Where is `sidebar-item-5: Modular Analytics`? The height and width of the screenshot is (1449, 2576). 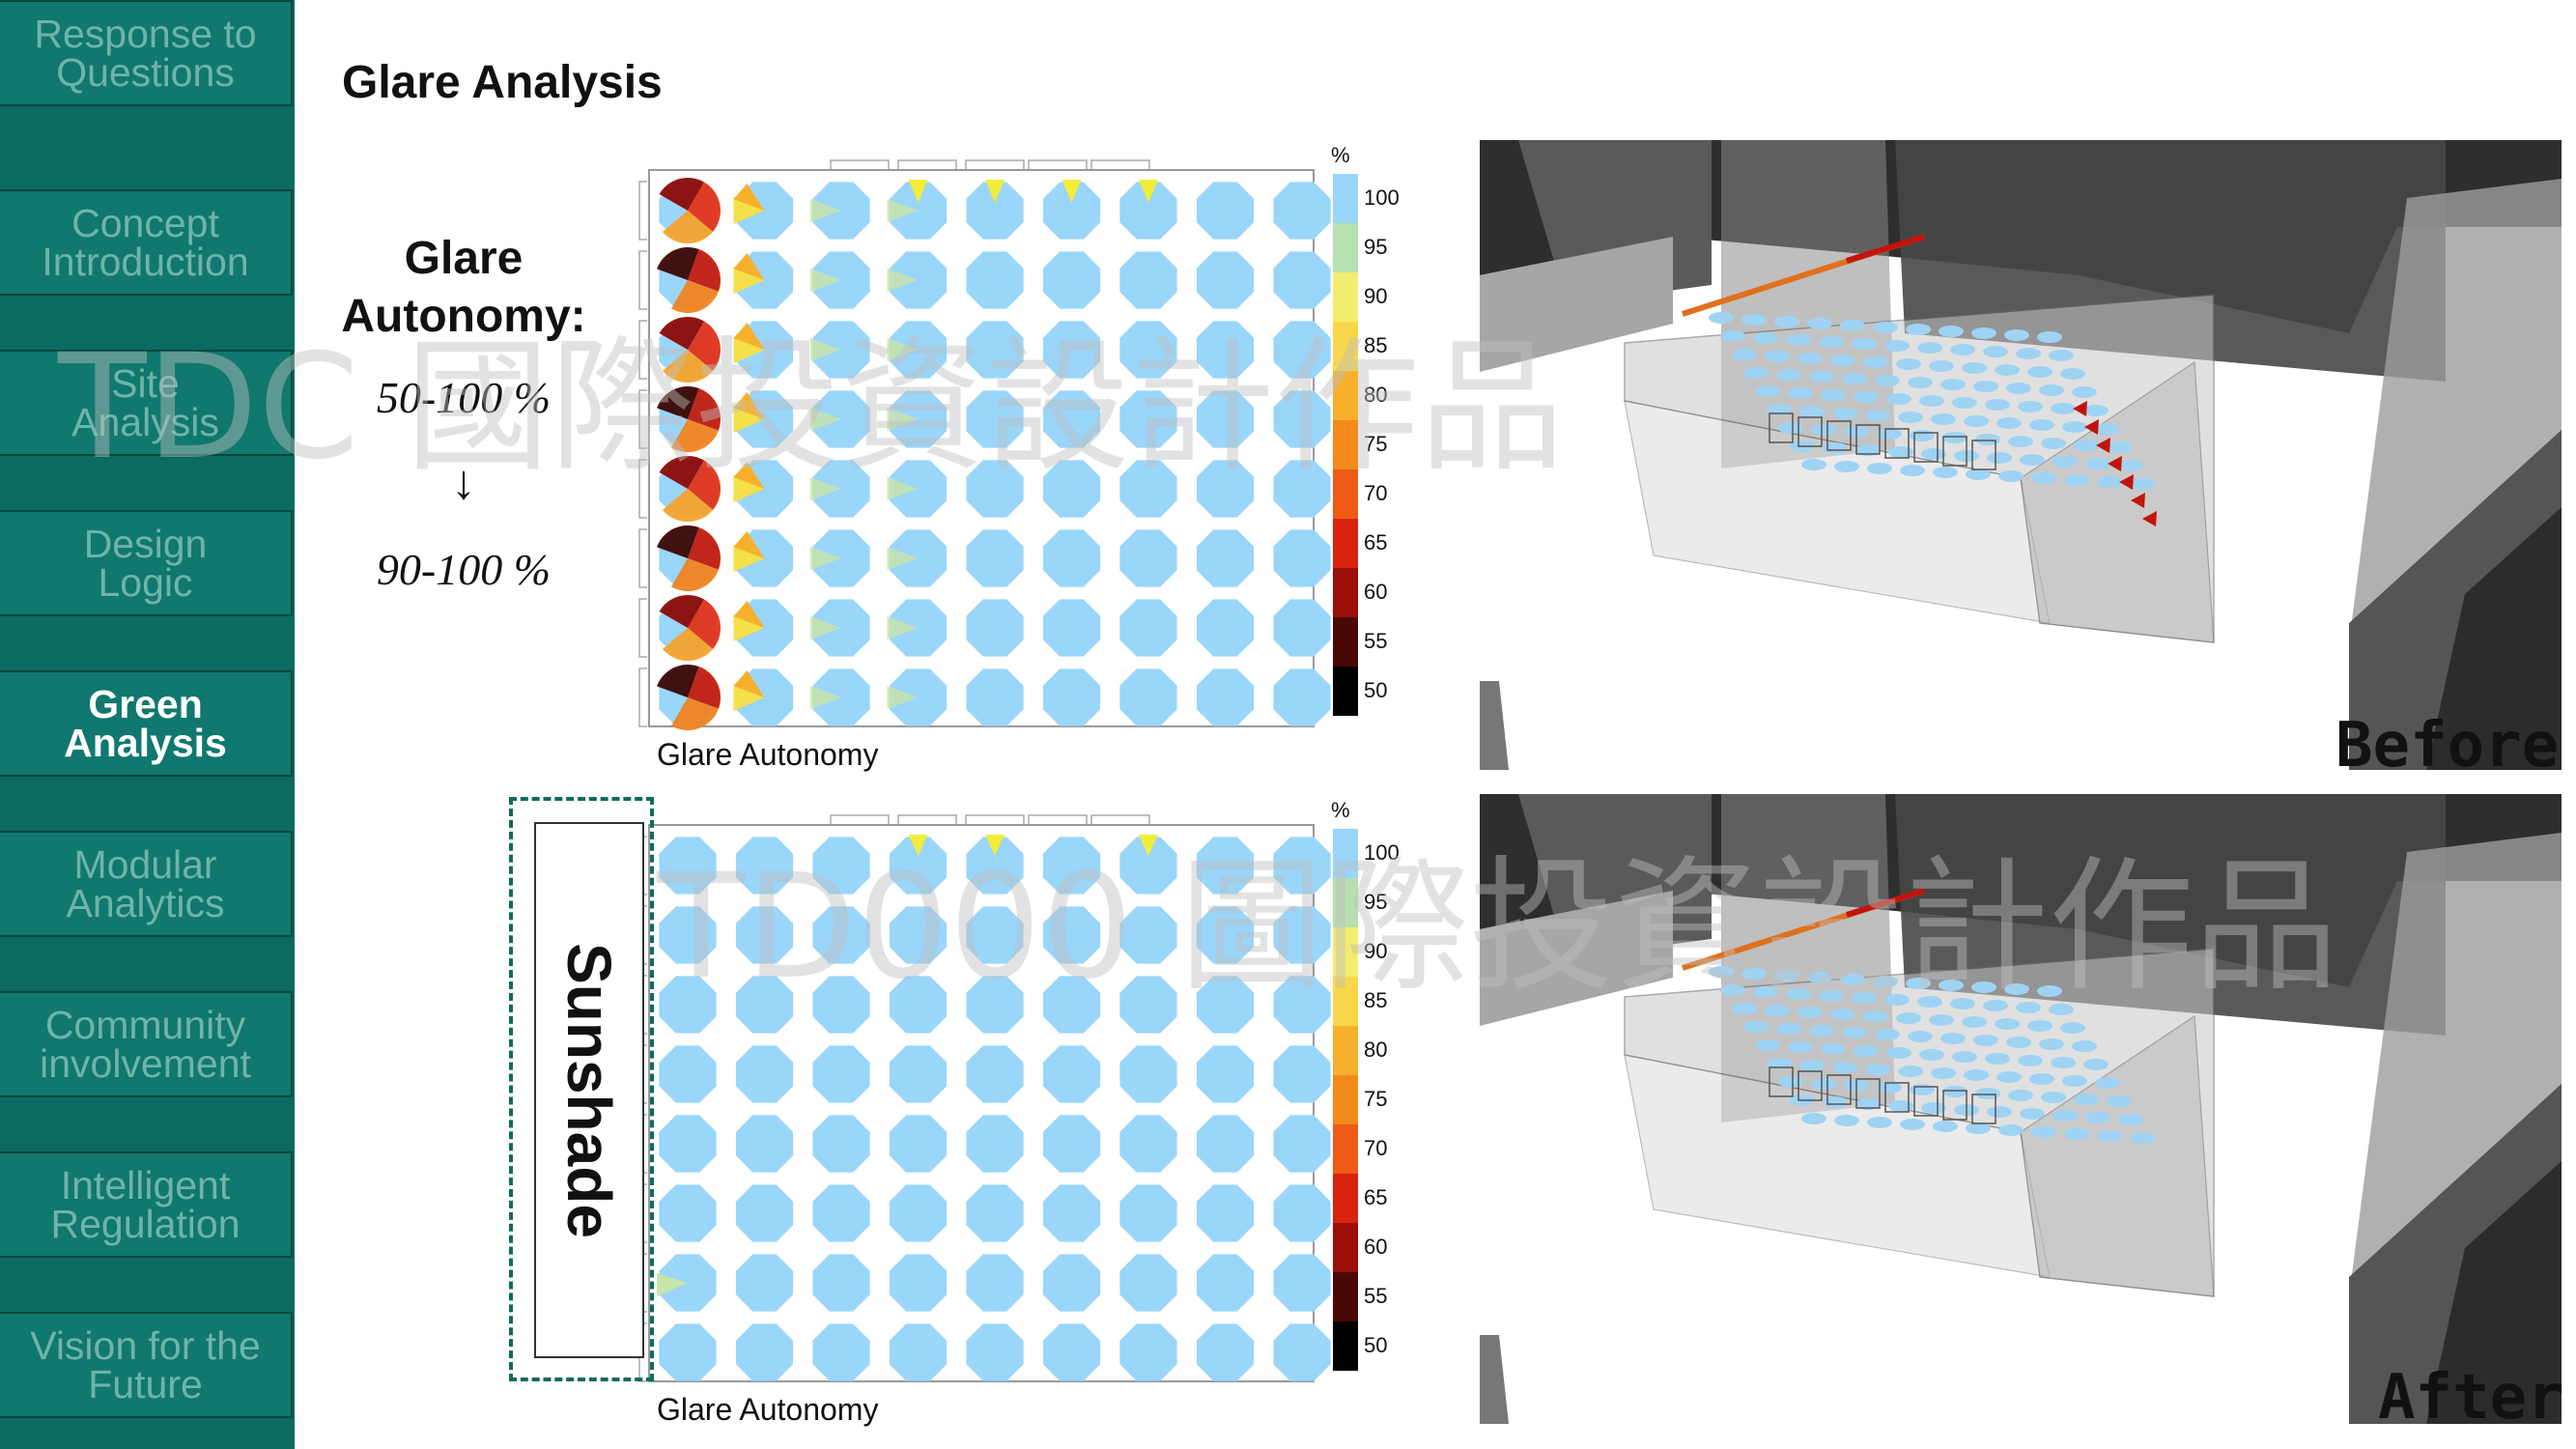
sidebar-item-5: Modular Analytics is located at coordinates (146, 884).